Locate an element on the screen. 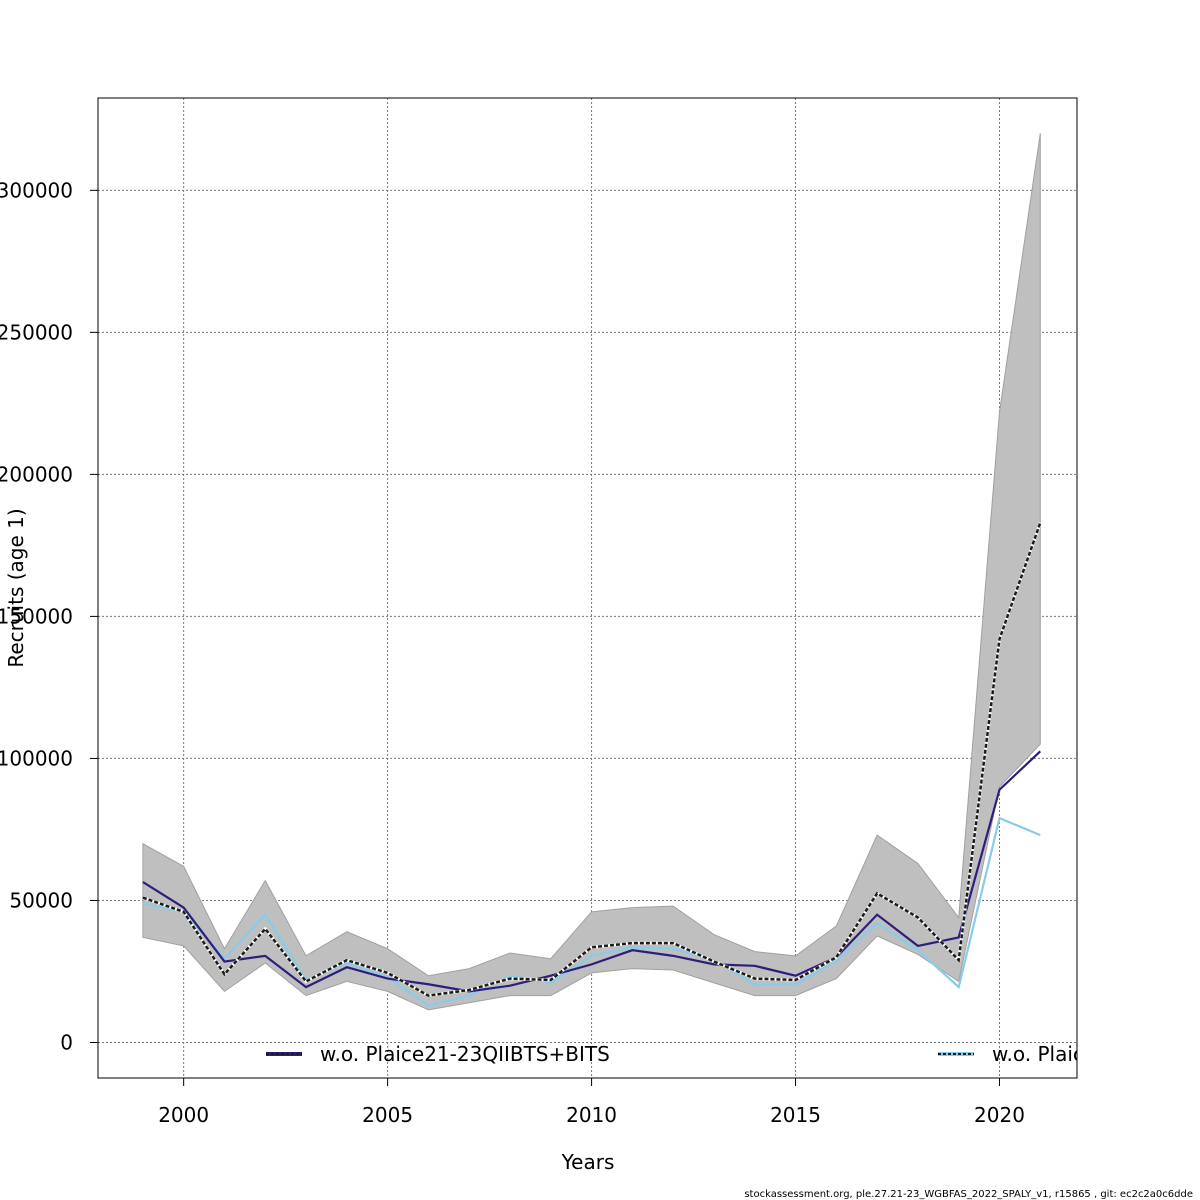 This screenshot has width=1200, height=1200. legend-entry-2: w.o. Plaic is located at coordinates (1011, 1054).